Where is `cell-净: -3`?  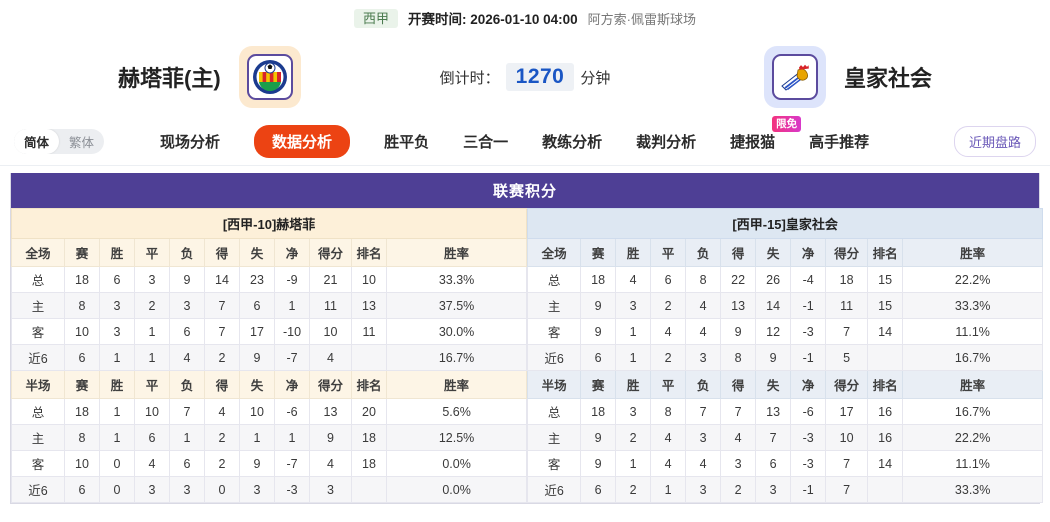 cell-净: -3 is located at coordinates (808, 437).